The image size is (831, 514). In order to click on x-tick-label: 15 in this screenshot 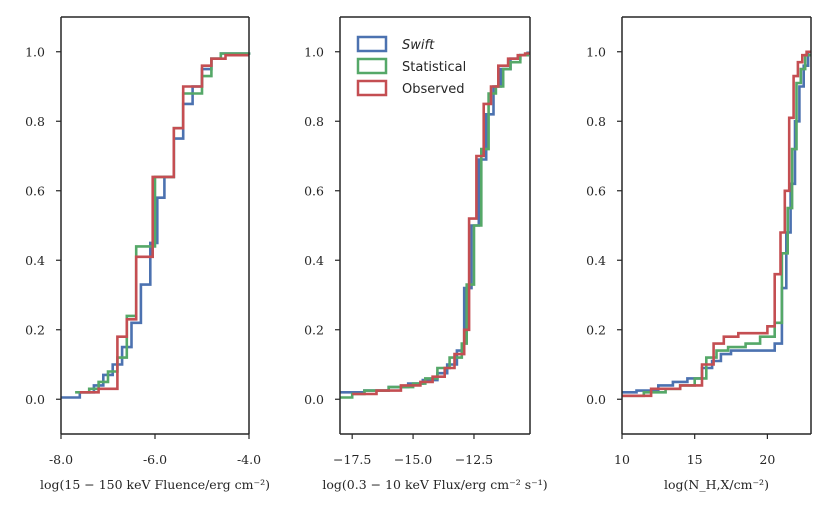, I will do `click(695, 459)`.